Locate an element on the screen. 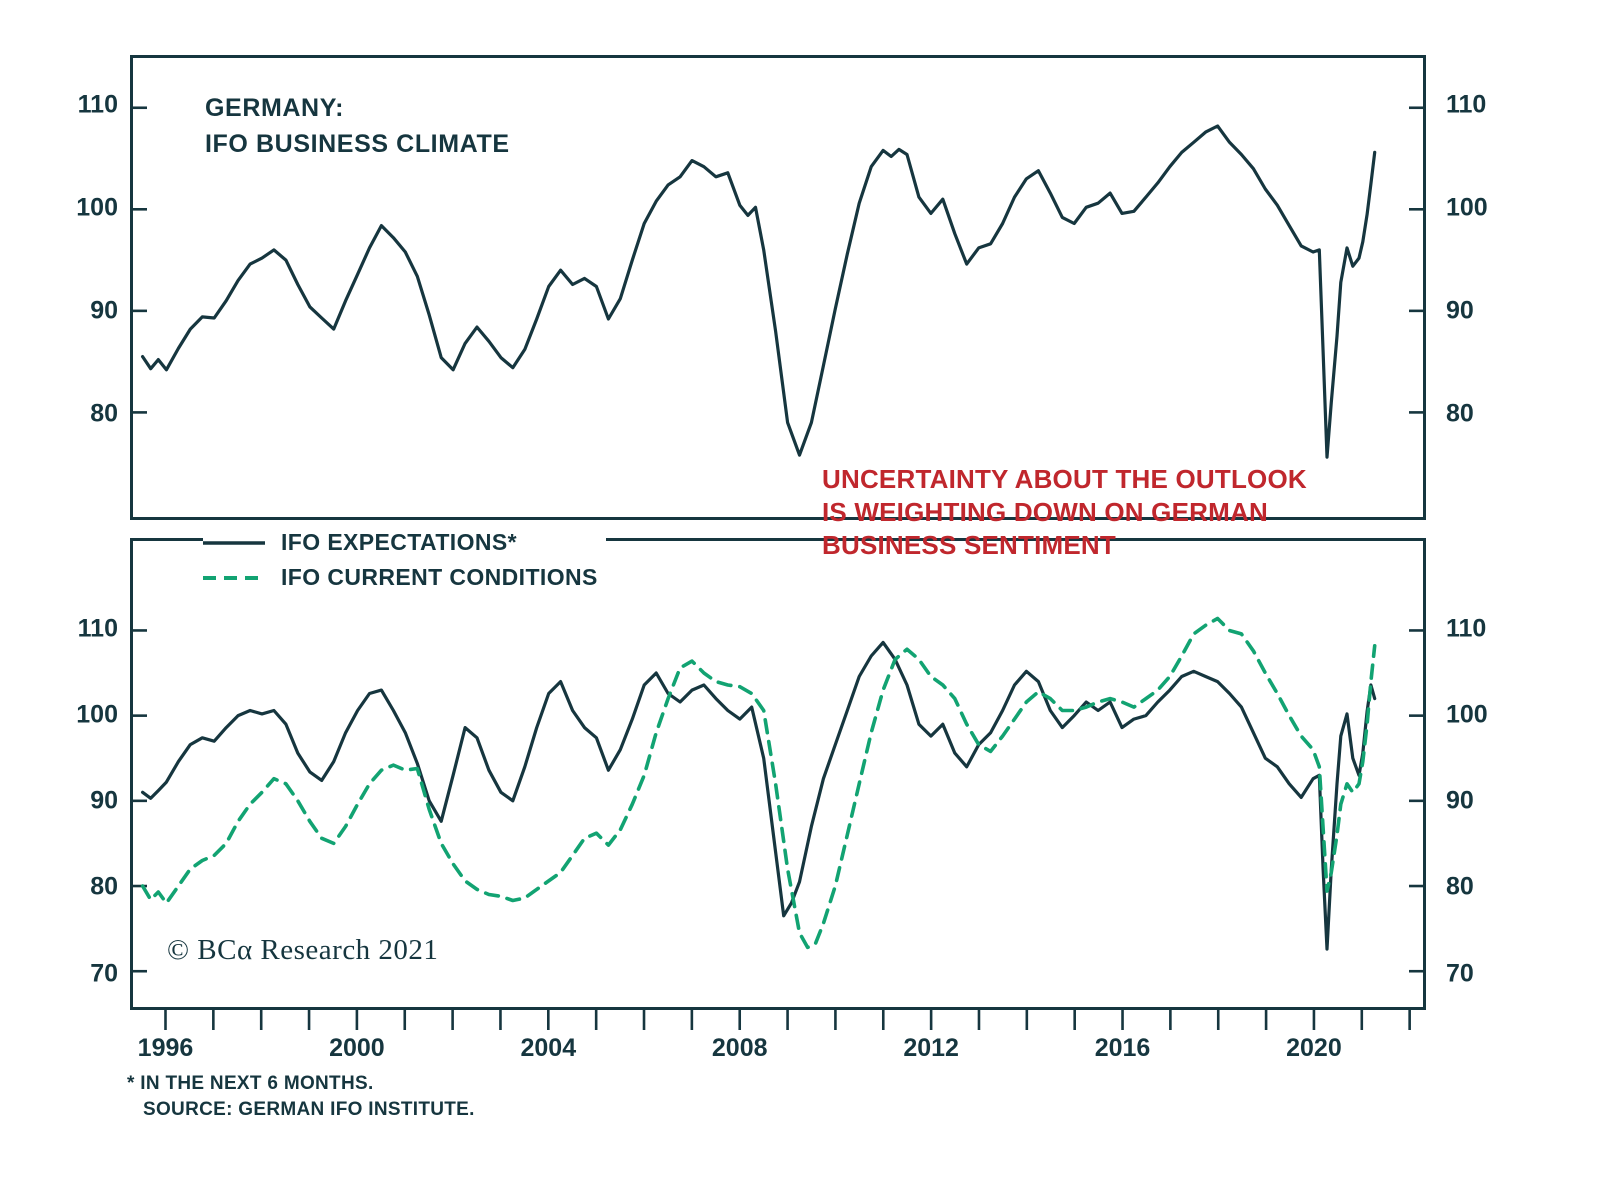 Image resolution: width=1600 pixels, height=1177 pixels. solid-line-swatch is located at coordinates (234, 542).